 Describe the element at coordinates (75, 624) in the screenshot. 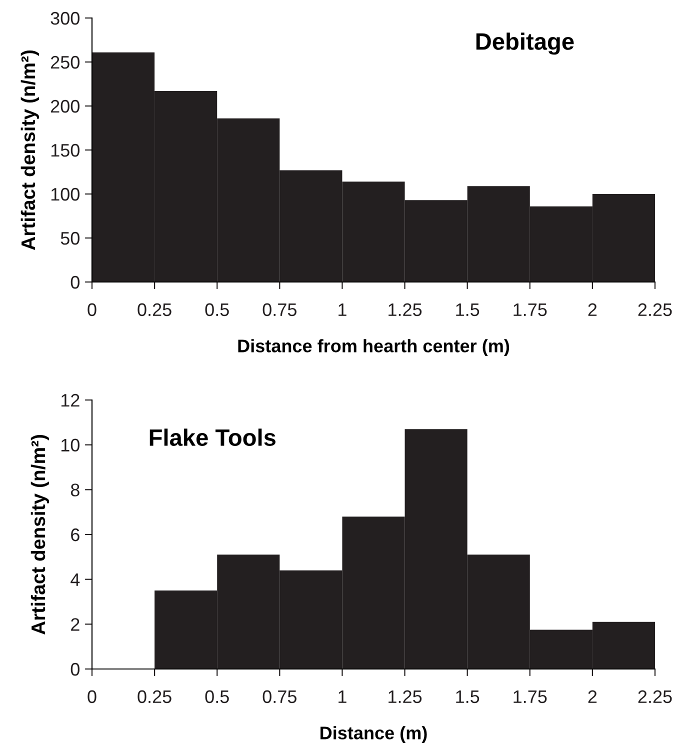

I see `y-tick-label: 2` at that location.